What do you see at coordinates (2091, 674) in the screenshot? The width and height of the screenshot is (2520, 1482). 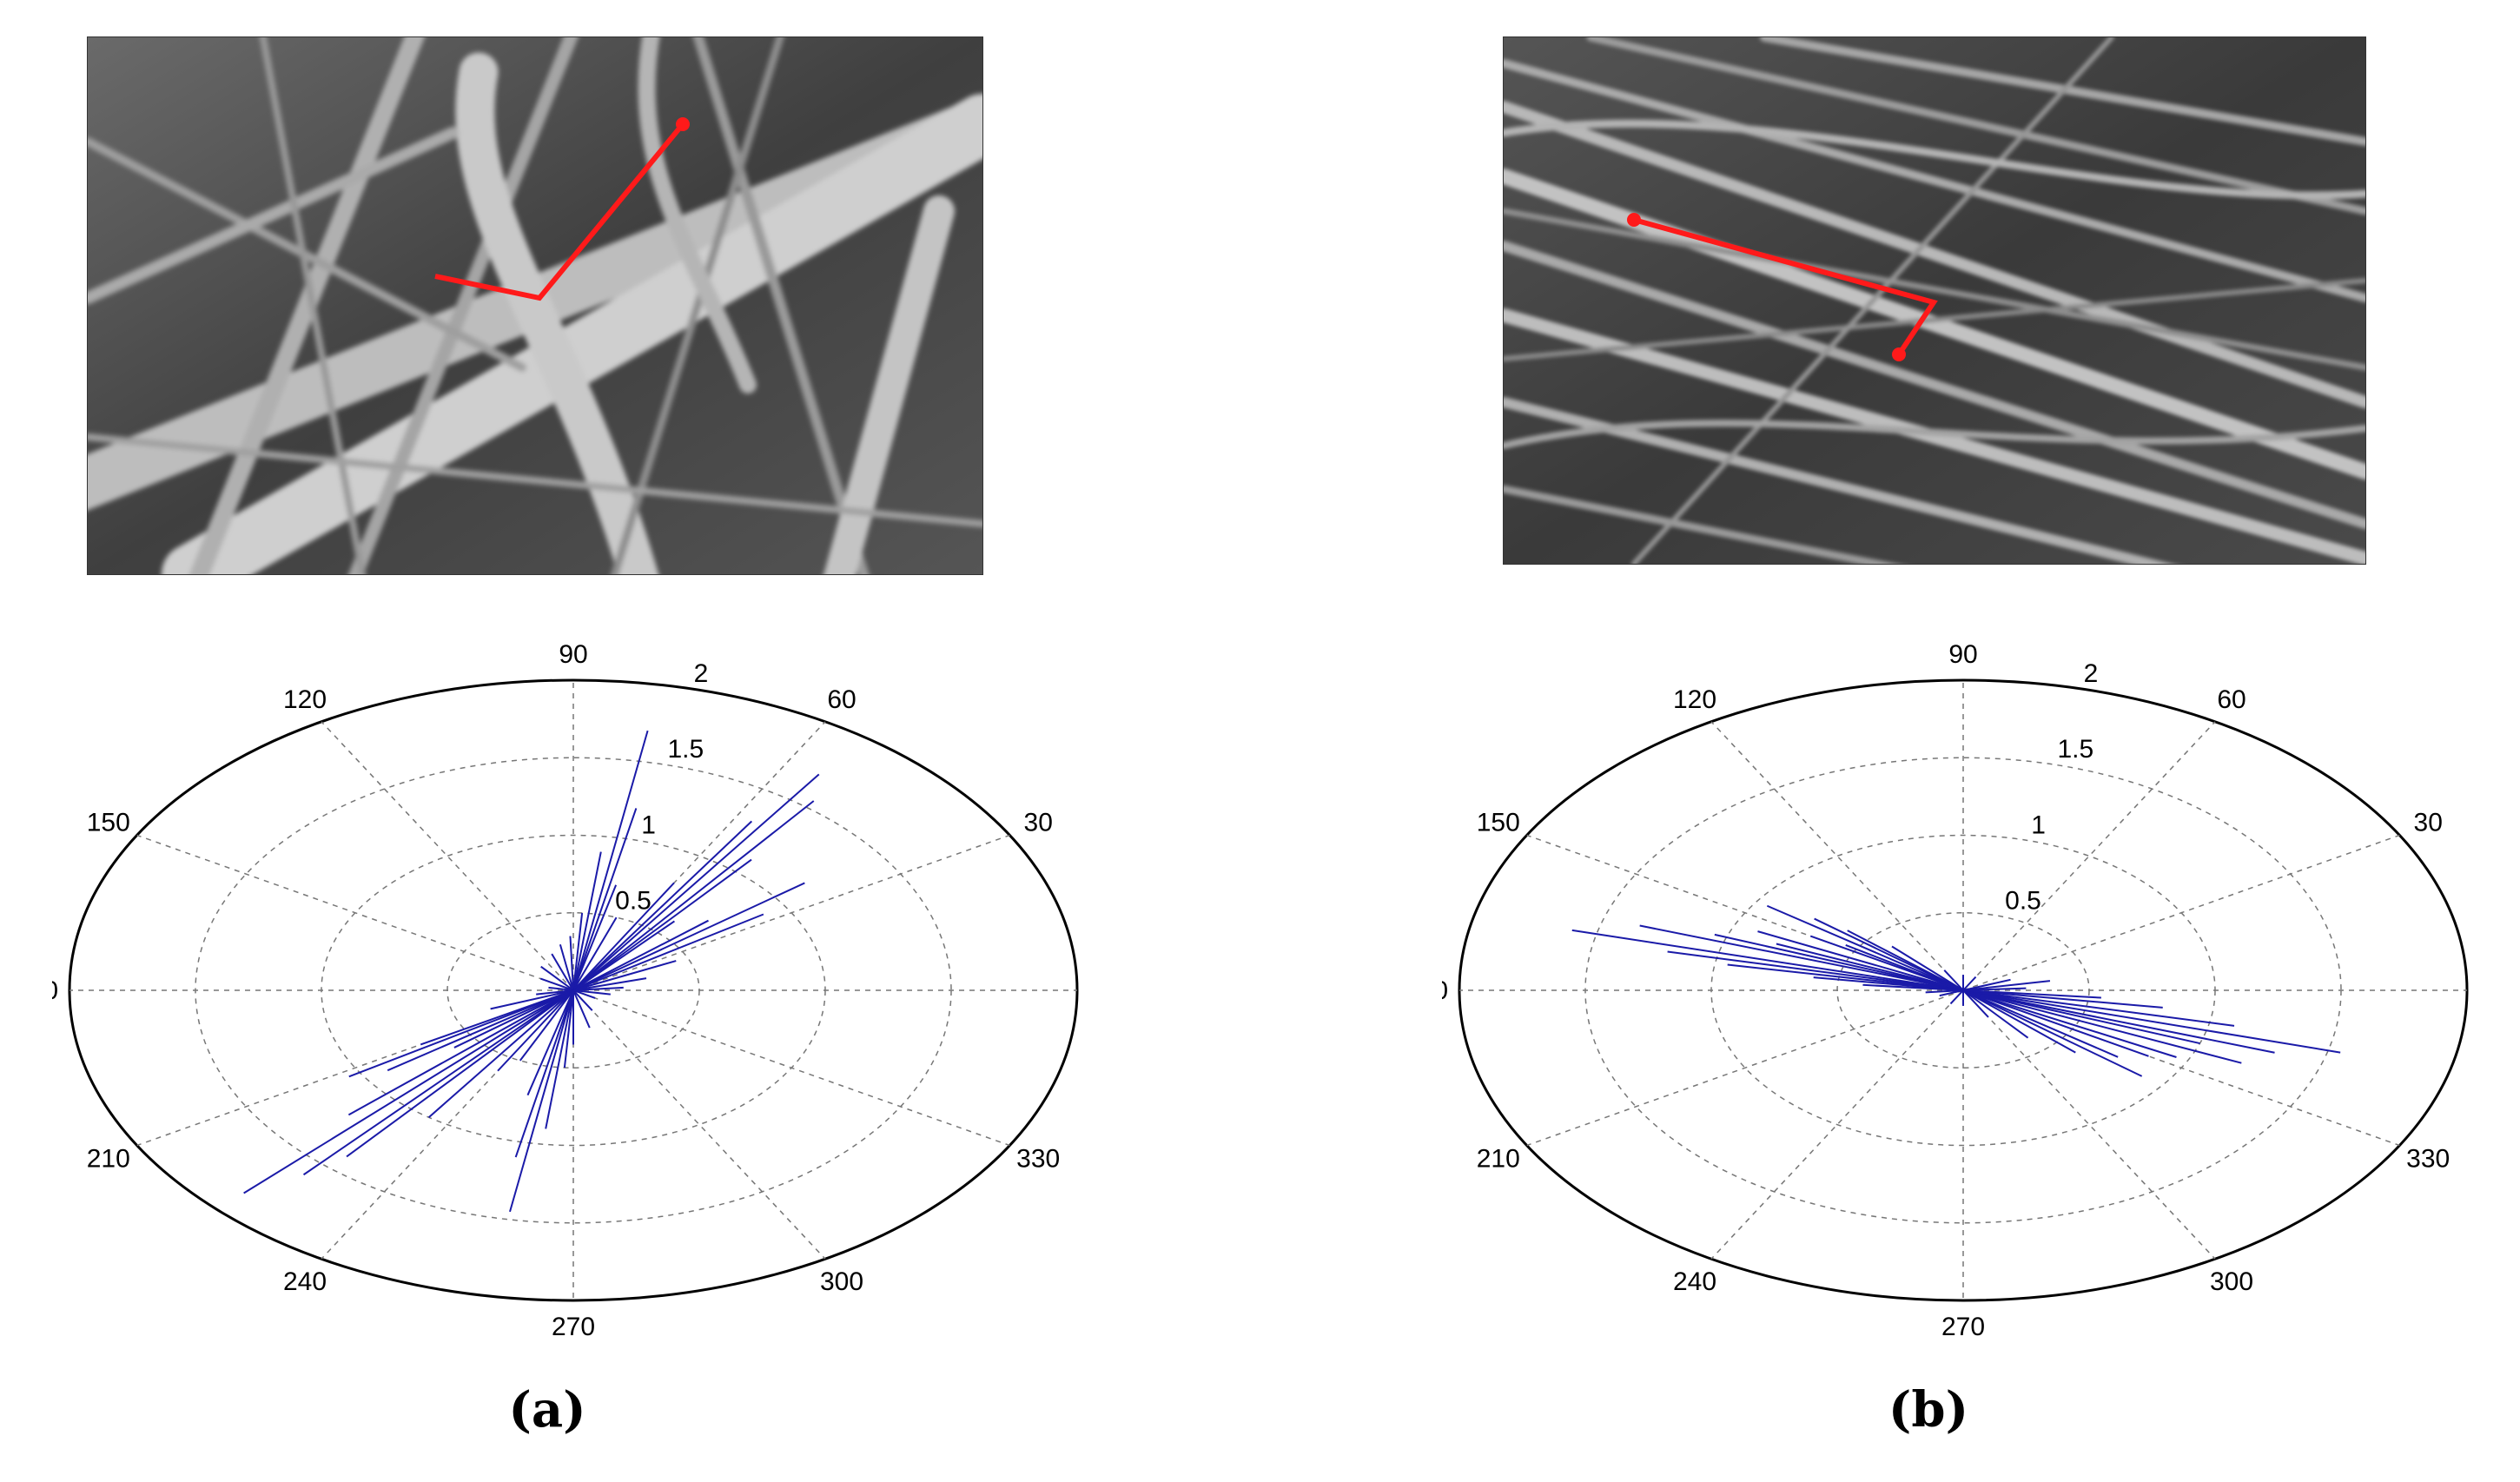 I see `radial-tick-label-b: 2` at bounding box center [2091, 674].